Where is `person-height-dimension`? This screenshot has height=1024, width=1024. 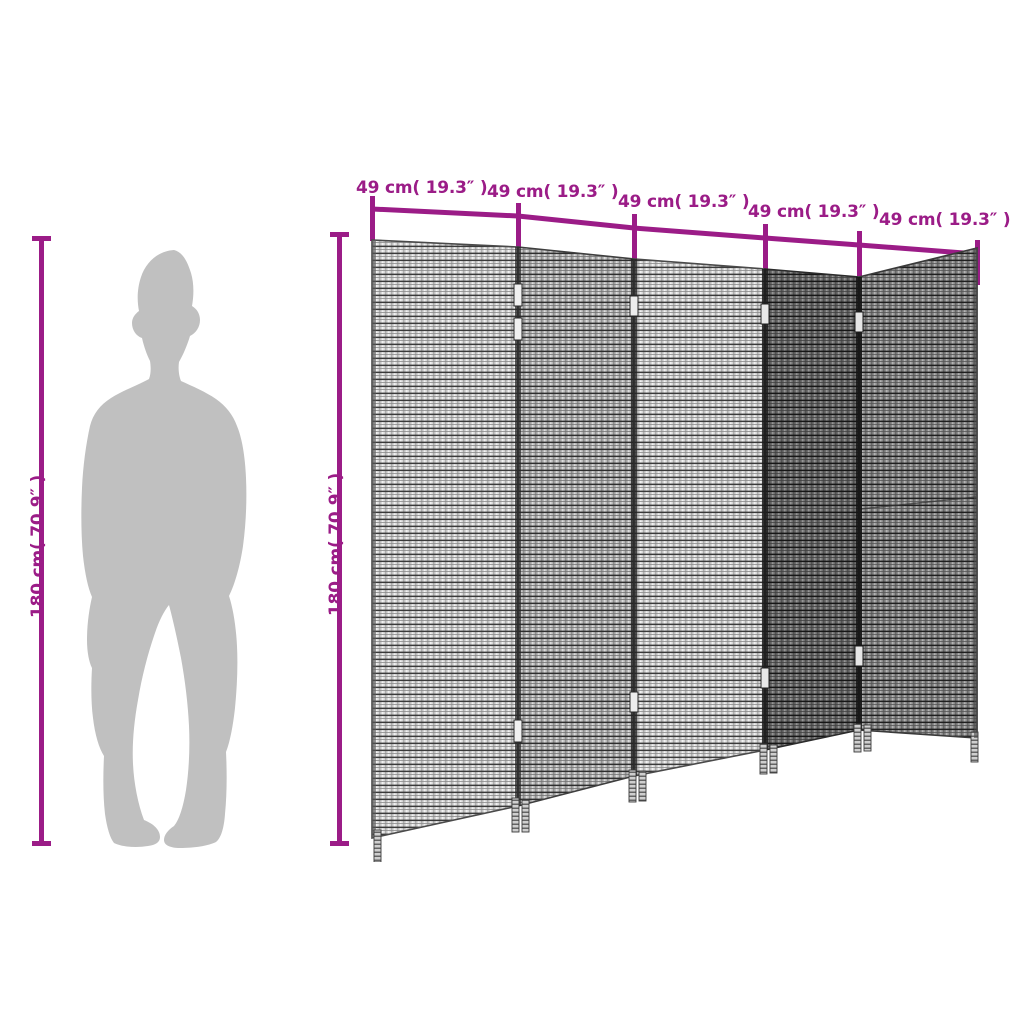 person-height-dimension is located at coordinates (41, 541).